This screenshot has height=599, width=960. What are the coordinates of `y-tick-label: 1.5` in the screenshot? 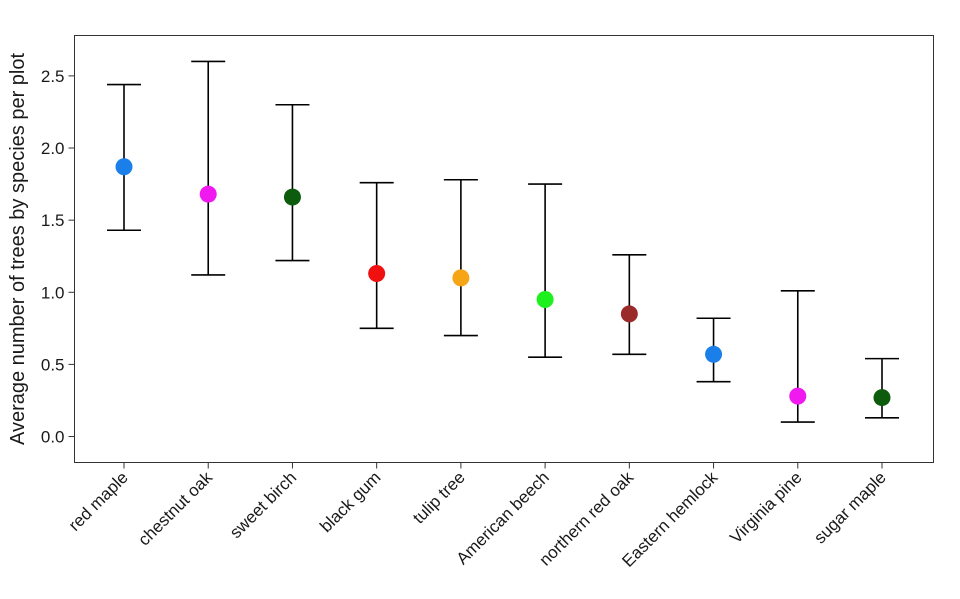 It's located at (53, 220).